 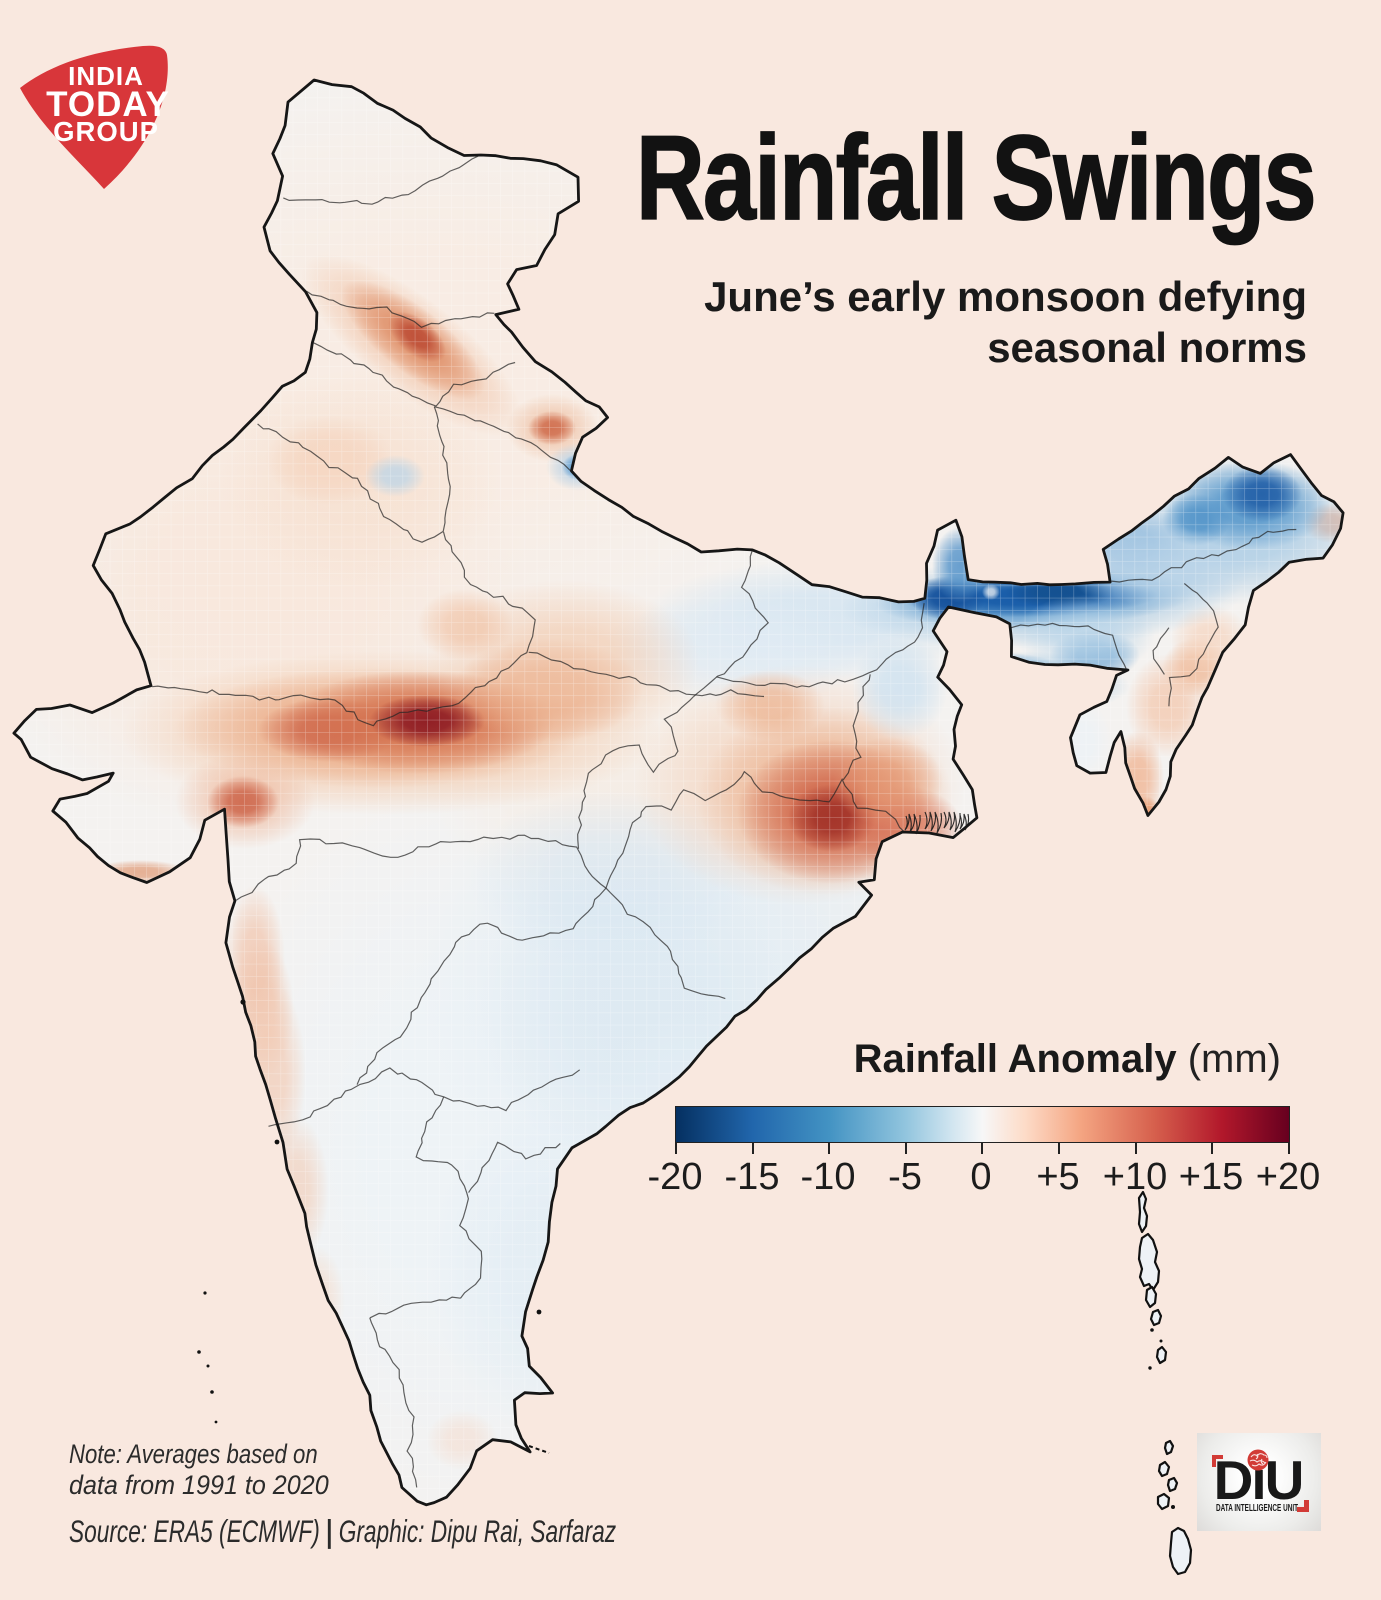 I want to click on svg-text: GROUP, so click(x=106, y=131).